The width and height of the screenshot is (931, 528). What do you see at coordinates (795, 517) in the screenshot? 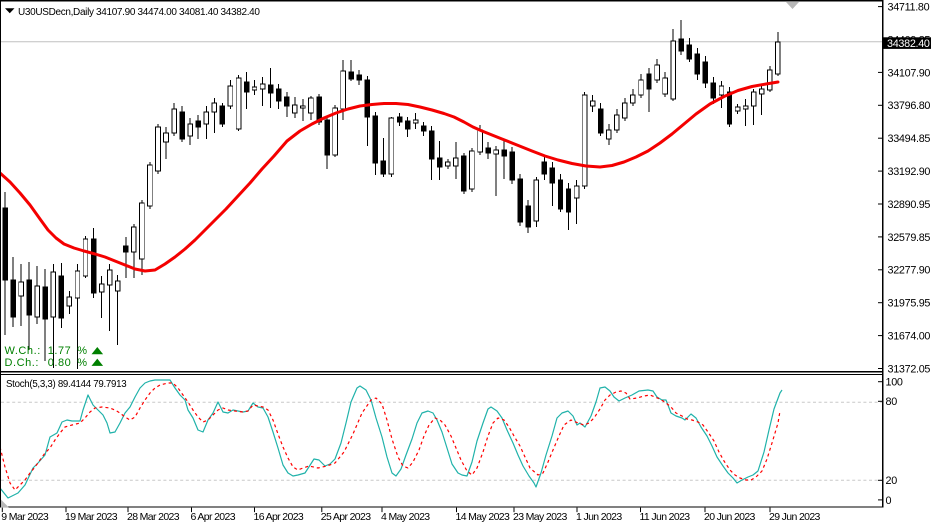
I see `svg-text: 29 Jun 2023` at bounding box center [795, 517].